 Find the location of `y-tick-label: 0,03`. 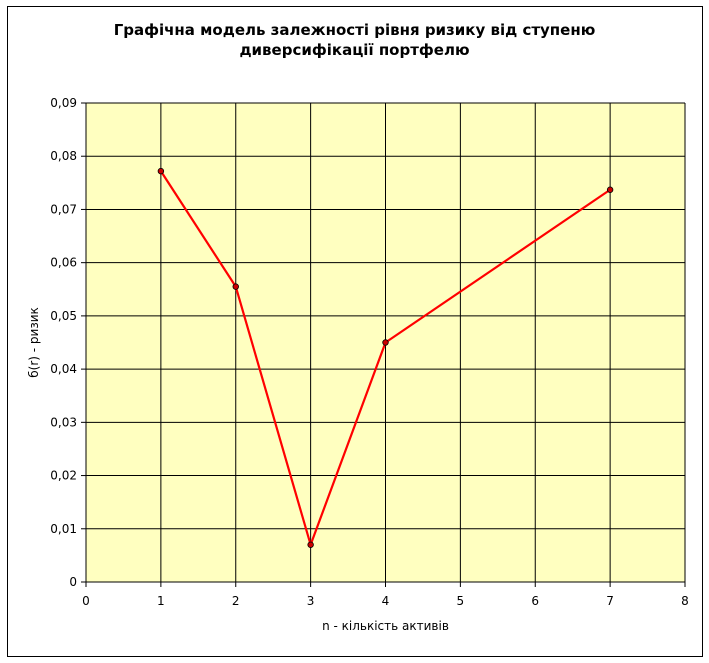

y-tick-label: 0,03 is located at coordinates (63, 422).